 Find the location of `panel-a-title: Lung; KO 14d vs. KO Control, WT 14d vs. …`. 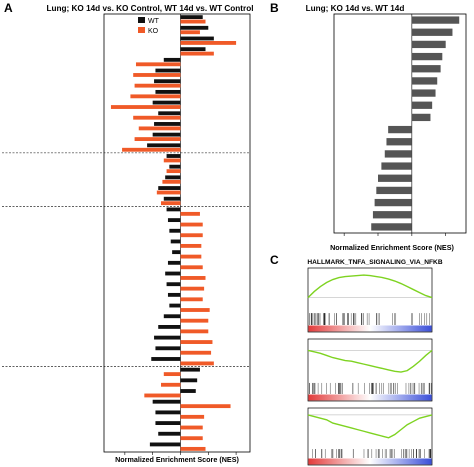

panel-a-title: Lung; KO 14d vs. KO Control, WT 14d vs. … is located at coordinates (150, 8).